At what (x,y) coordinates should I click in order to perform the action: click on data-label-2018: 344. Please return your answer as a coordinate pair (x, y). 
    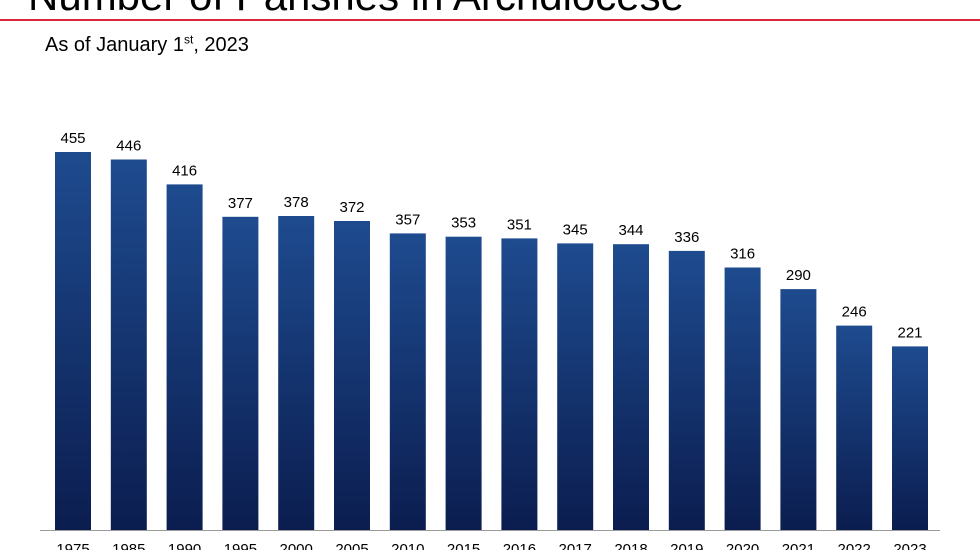
    Looking at the image, I should click on (630, 230).